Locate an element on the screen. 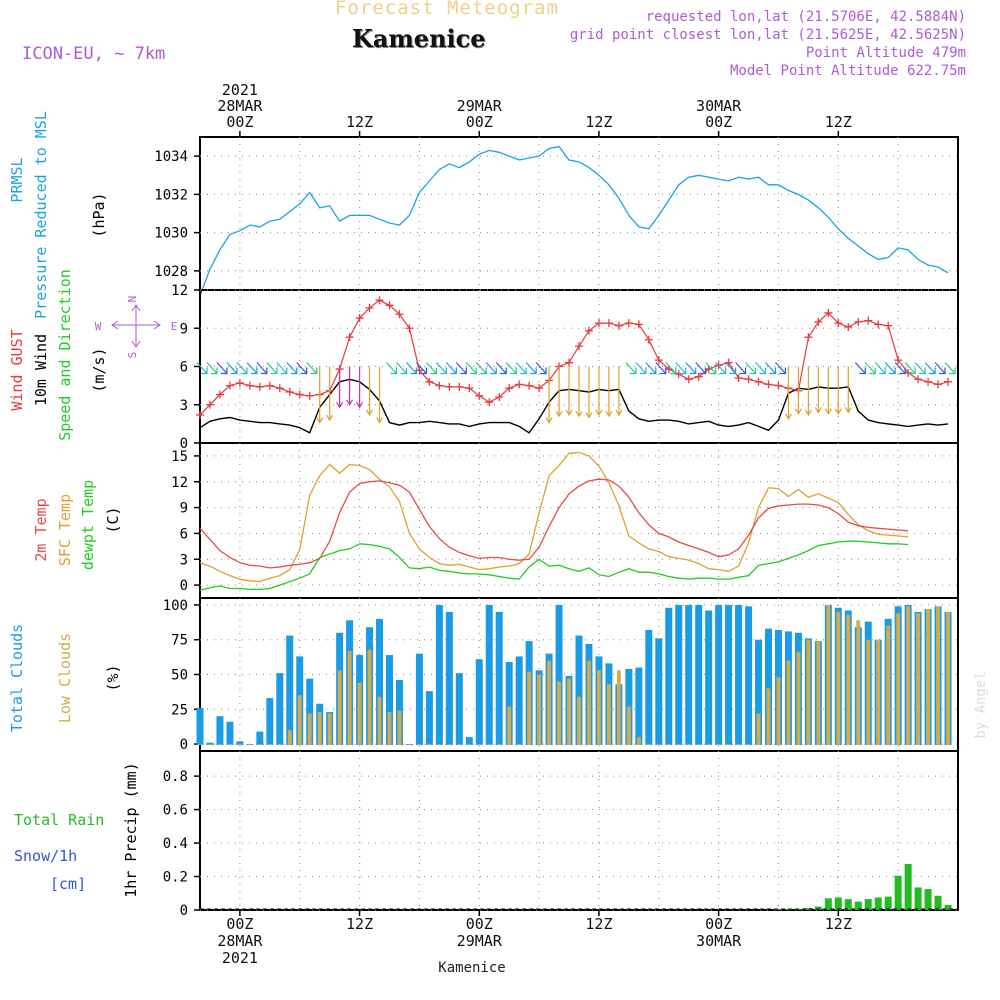 Image resolution: width=1000 pixels, height=1000 pixels. compass-north-label: N is located at coordinates (132, 299).